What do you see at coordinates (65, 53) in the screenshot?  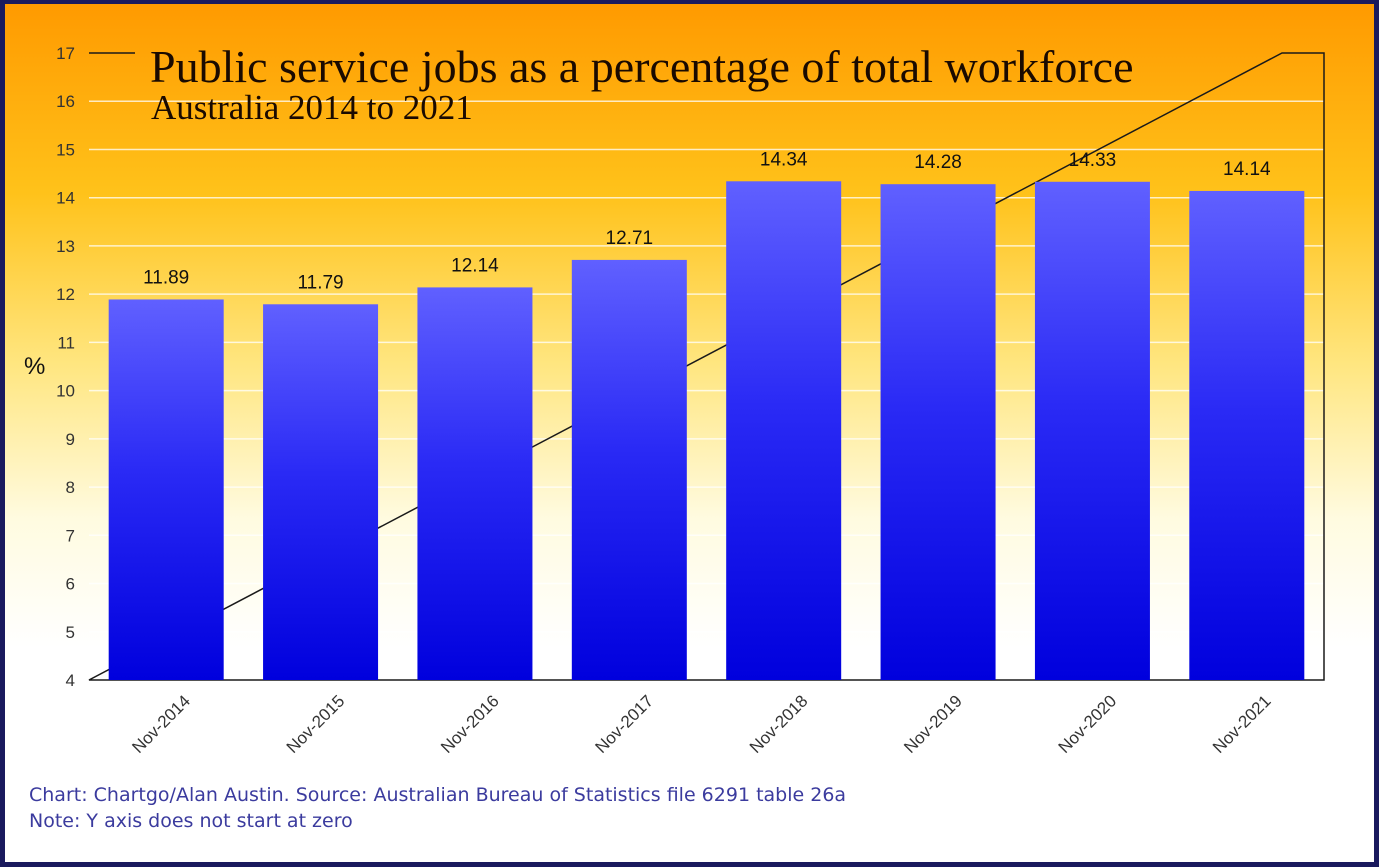 I see `y-tick-label: 17` at bounding box center [65, 53].